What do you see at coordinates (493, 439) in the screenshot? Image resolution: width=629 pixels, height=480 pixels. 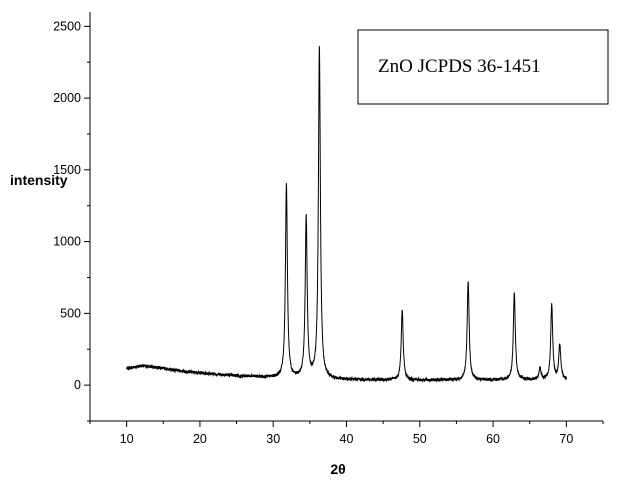 I see `x-tick-label: 60` at bounding box center [493, 439].